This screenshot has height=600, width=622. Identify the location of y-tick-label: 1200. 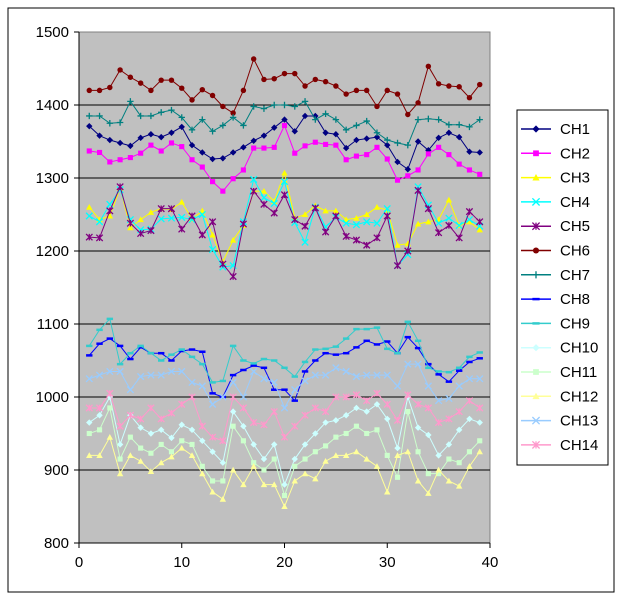
(52, 251).